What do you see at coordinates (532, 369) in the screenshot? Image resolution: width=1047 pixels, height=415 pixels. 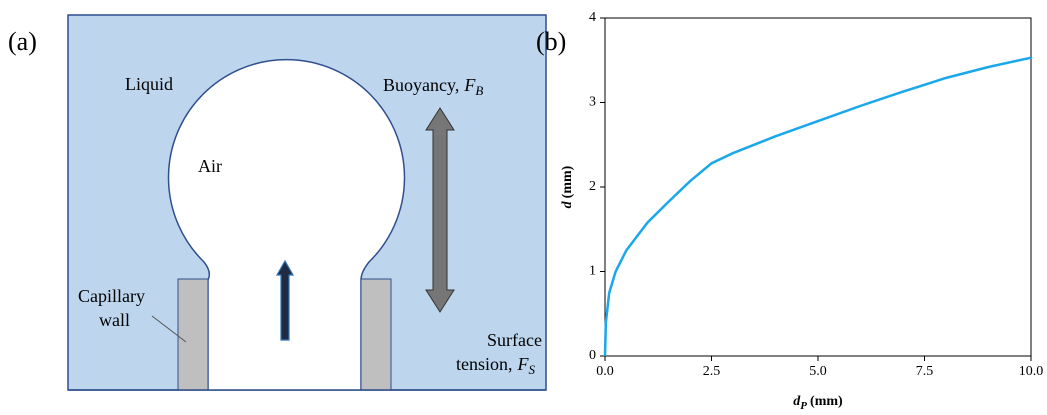 I see `subscript: S` at bounding box center [532, 369].